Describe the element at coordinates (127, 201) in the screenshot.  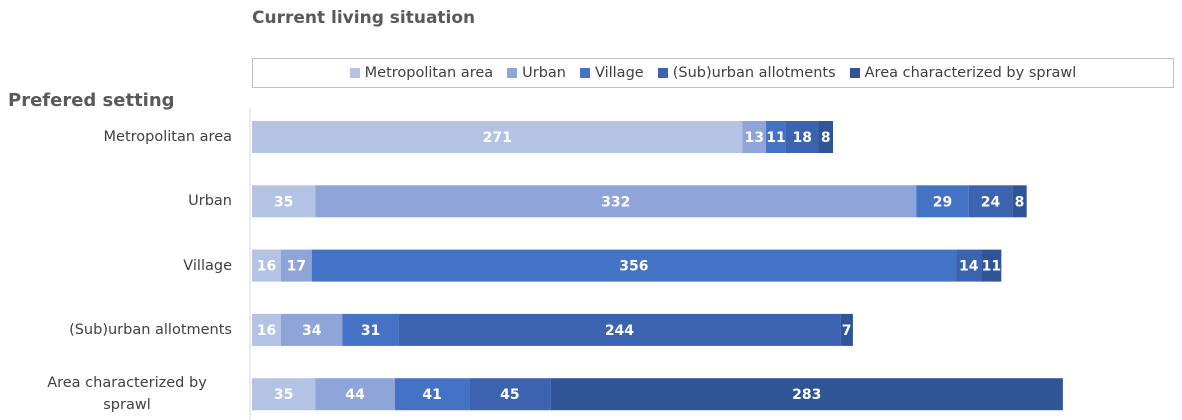
I see `category-wrap: Urban` at that location.